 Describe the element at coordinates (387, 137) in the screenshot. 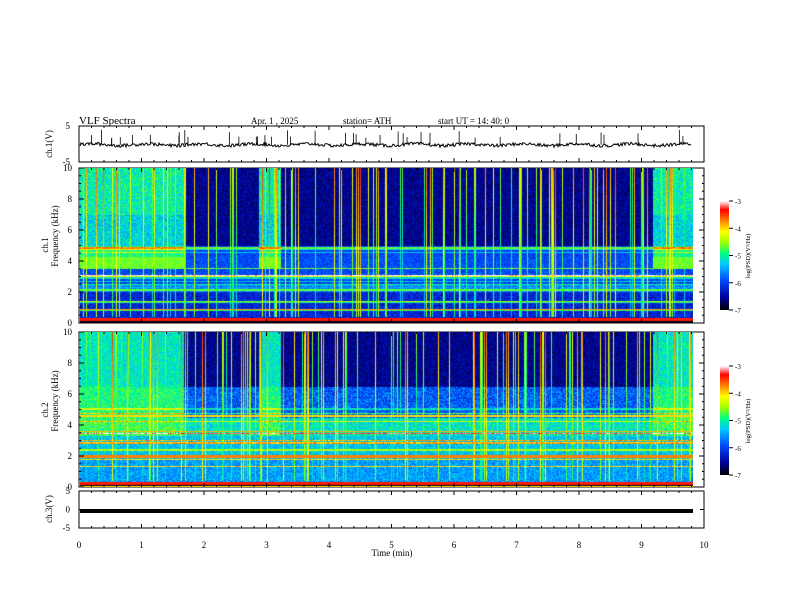

I see `ch1-waveform-spikes` at that location.